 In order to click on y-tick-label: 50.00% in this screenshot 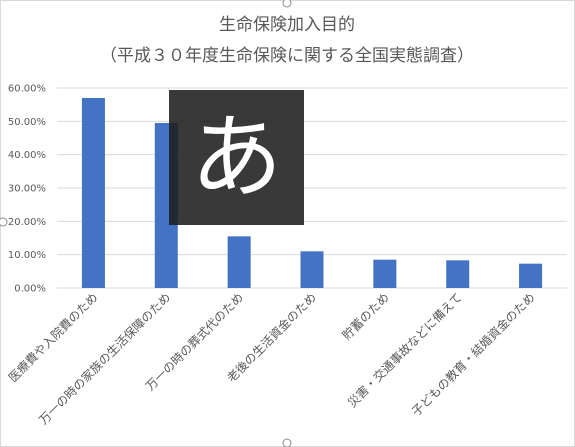, I will do `click(27, 122)`.